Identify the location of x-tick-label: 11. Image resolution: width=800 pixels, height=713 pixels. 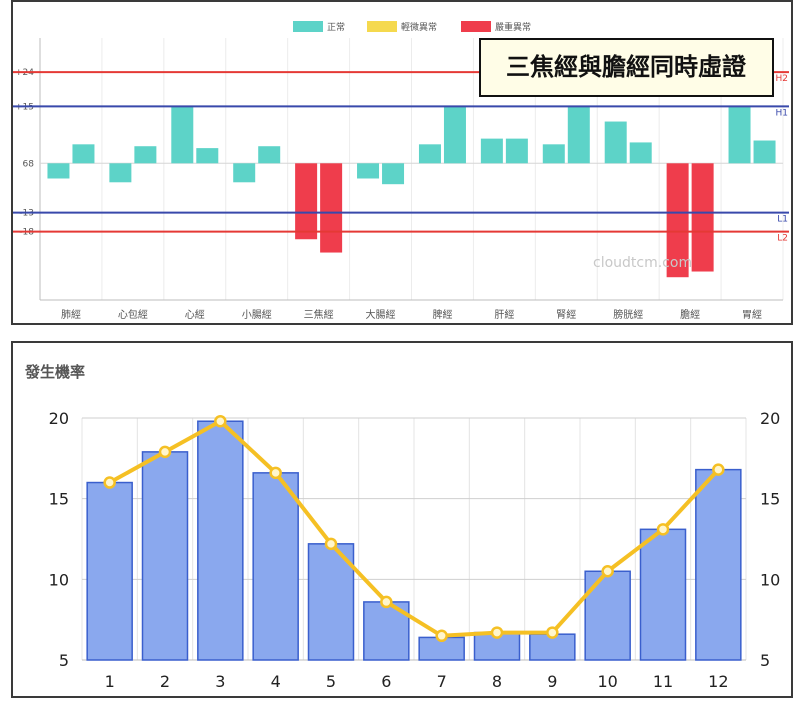
(663, 681).